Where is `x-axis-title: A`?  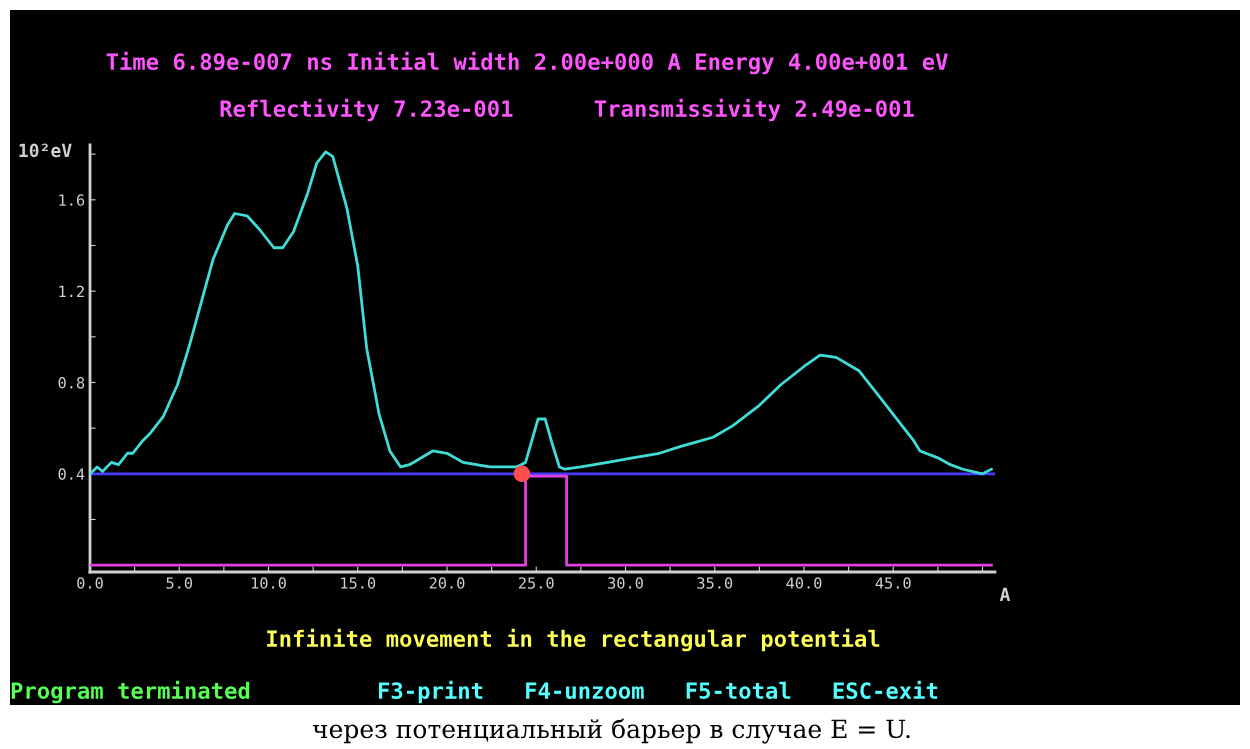 x-axis-title: A is located at coordinates (1005, 594).